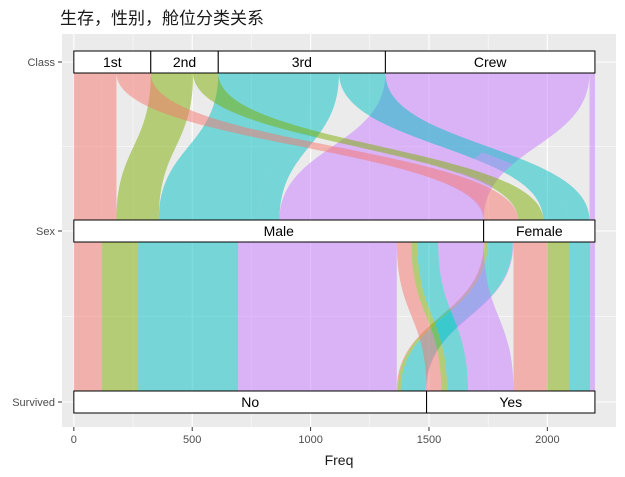  I want to click on stratum-label-3rd: 3rd, so click(302, 62).